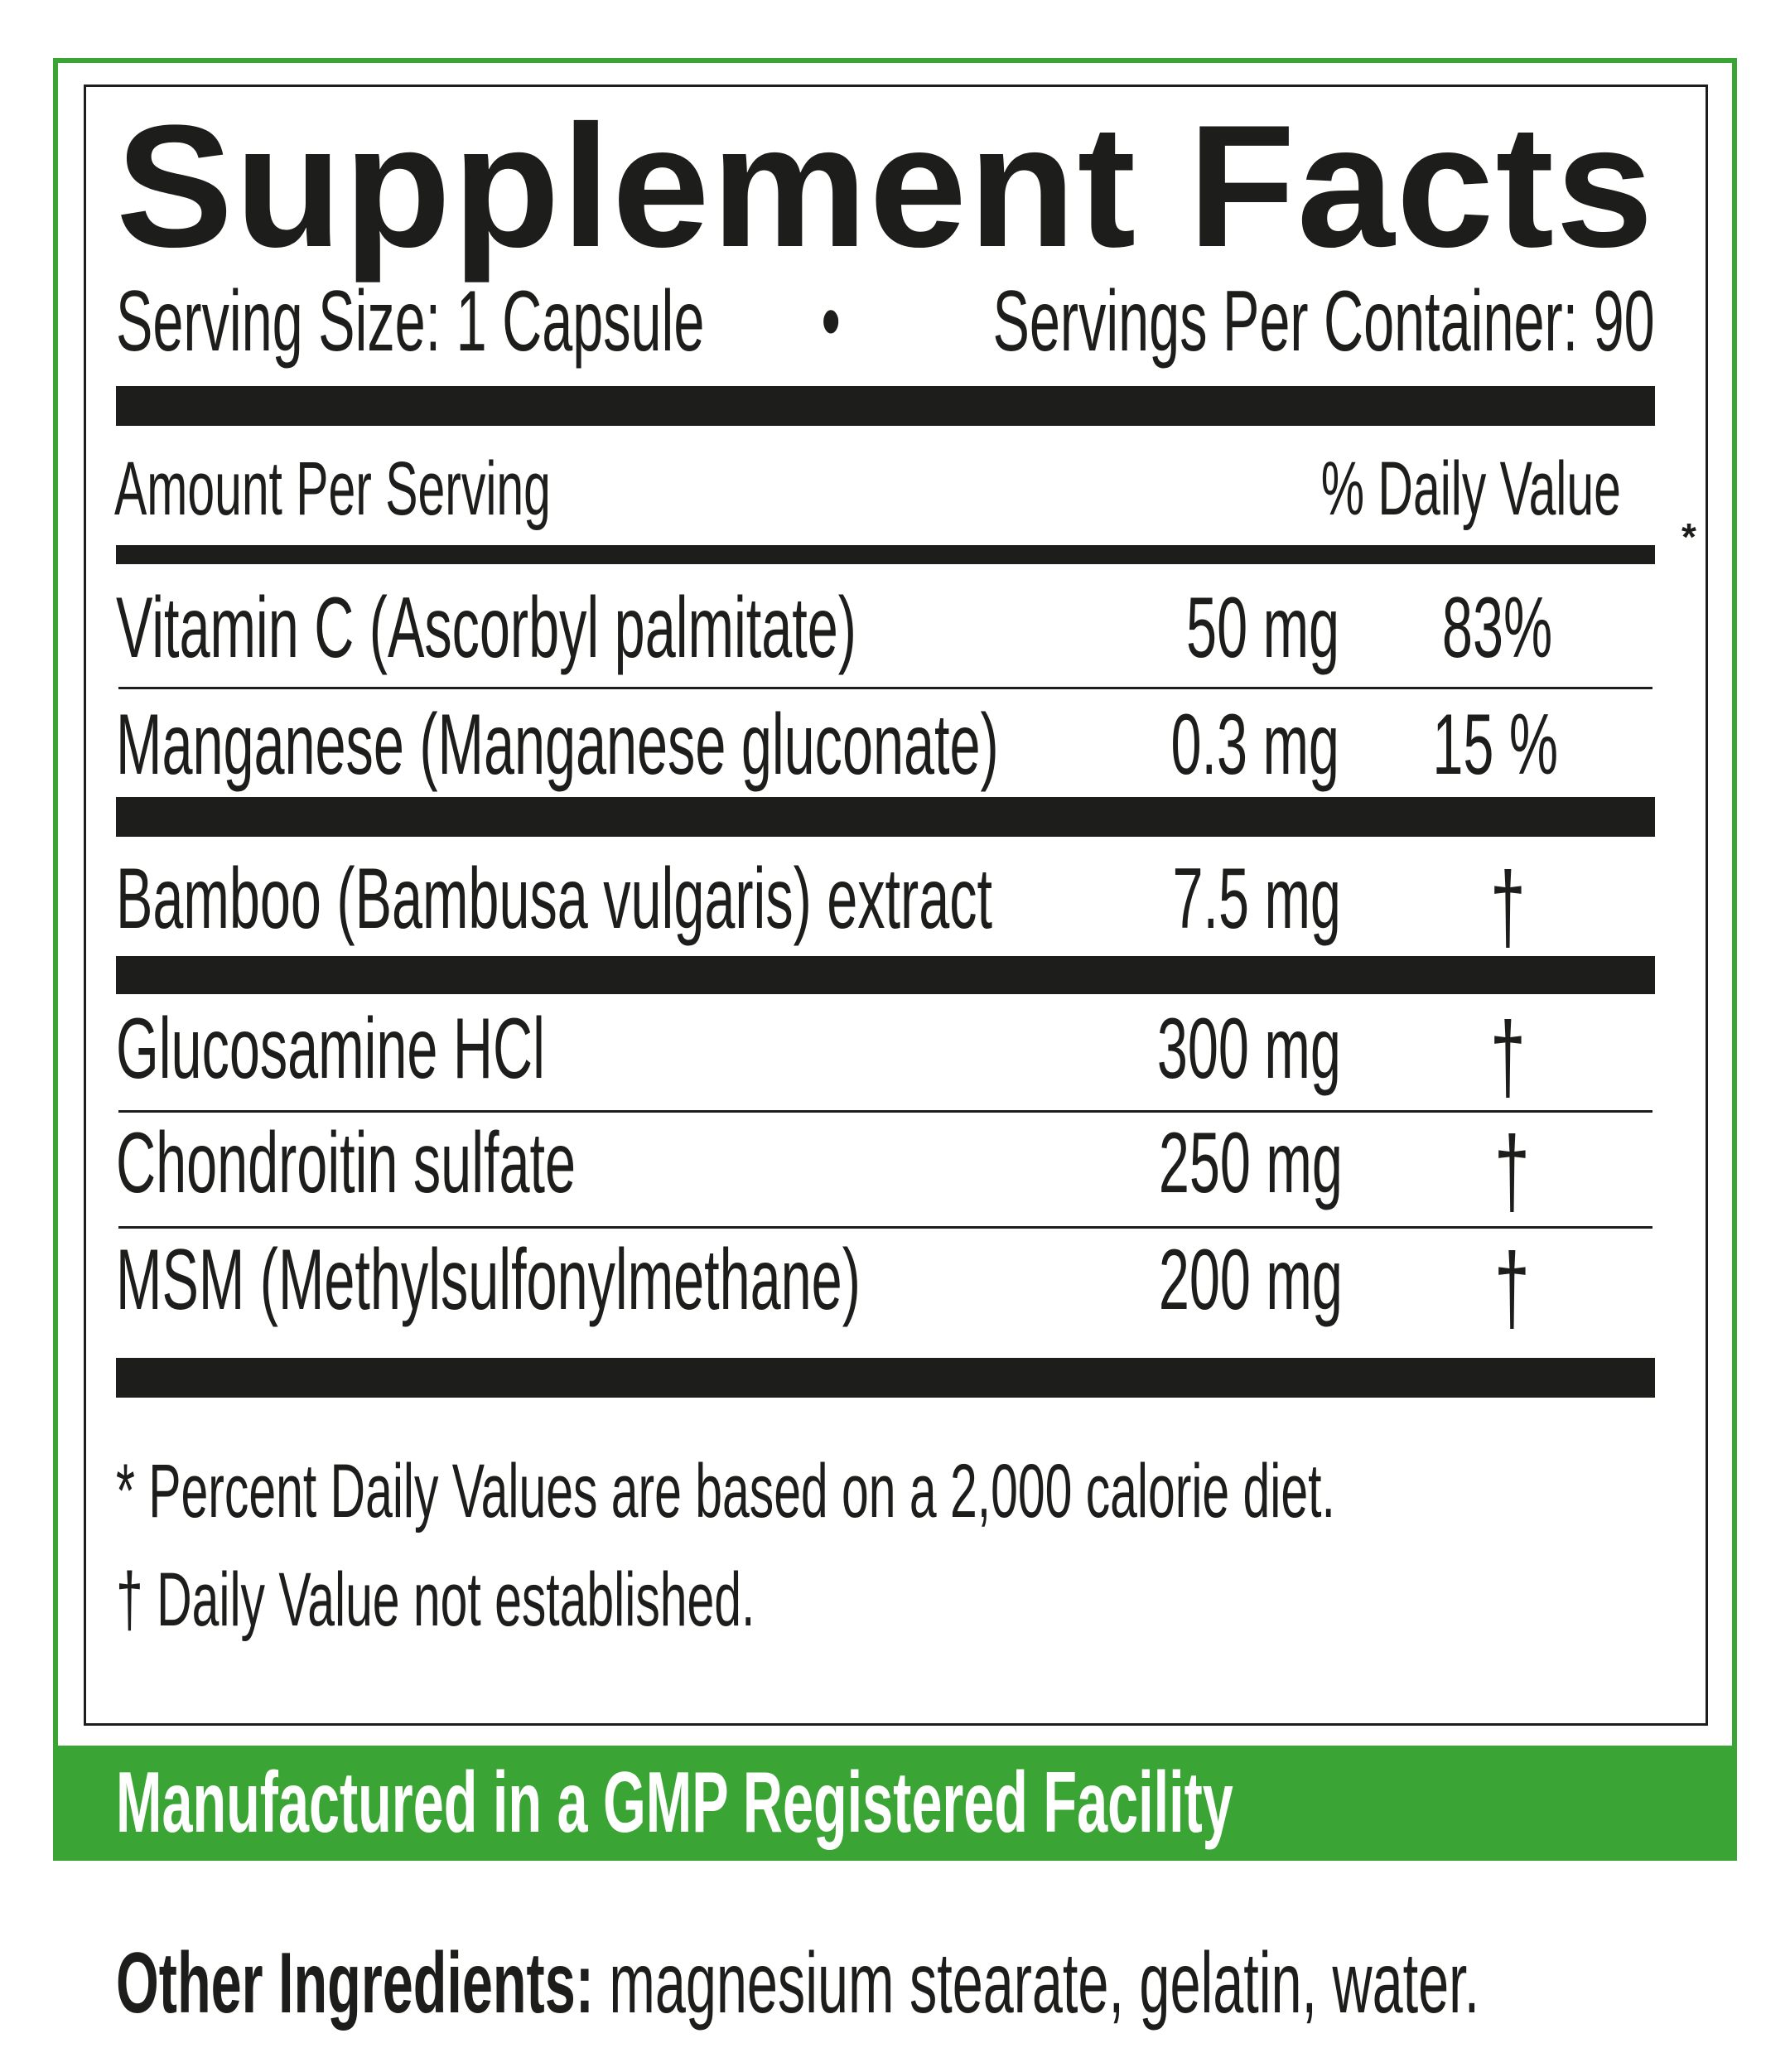  Describe the element at coordinates (1470, 489) in the screenshot. I see `daily-value-header: % Daily Value` at that location.